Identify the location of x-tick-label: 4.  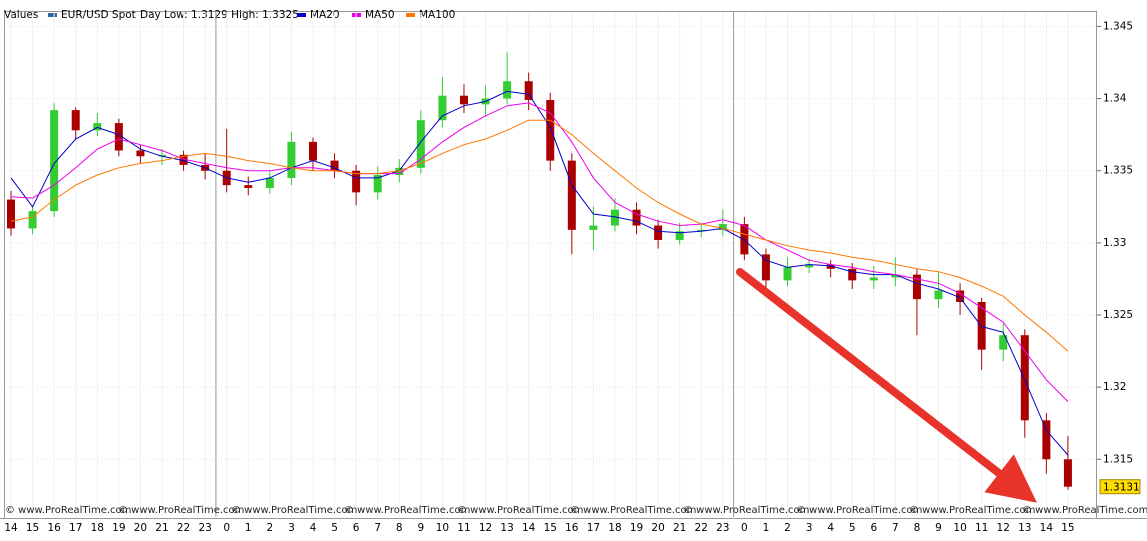
(830, 528).